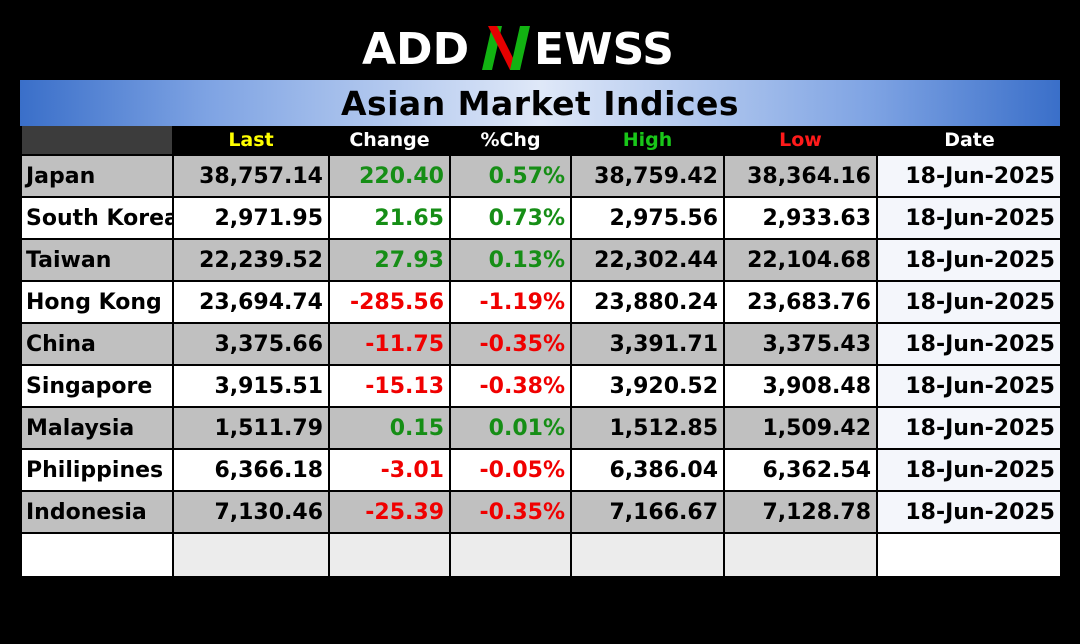  I want to click on cell-name: Taiwan, so click(97, 260).